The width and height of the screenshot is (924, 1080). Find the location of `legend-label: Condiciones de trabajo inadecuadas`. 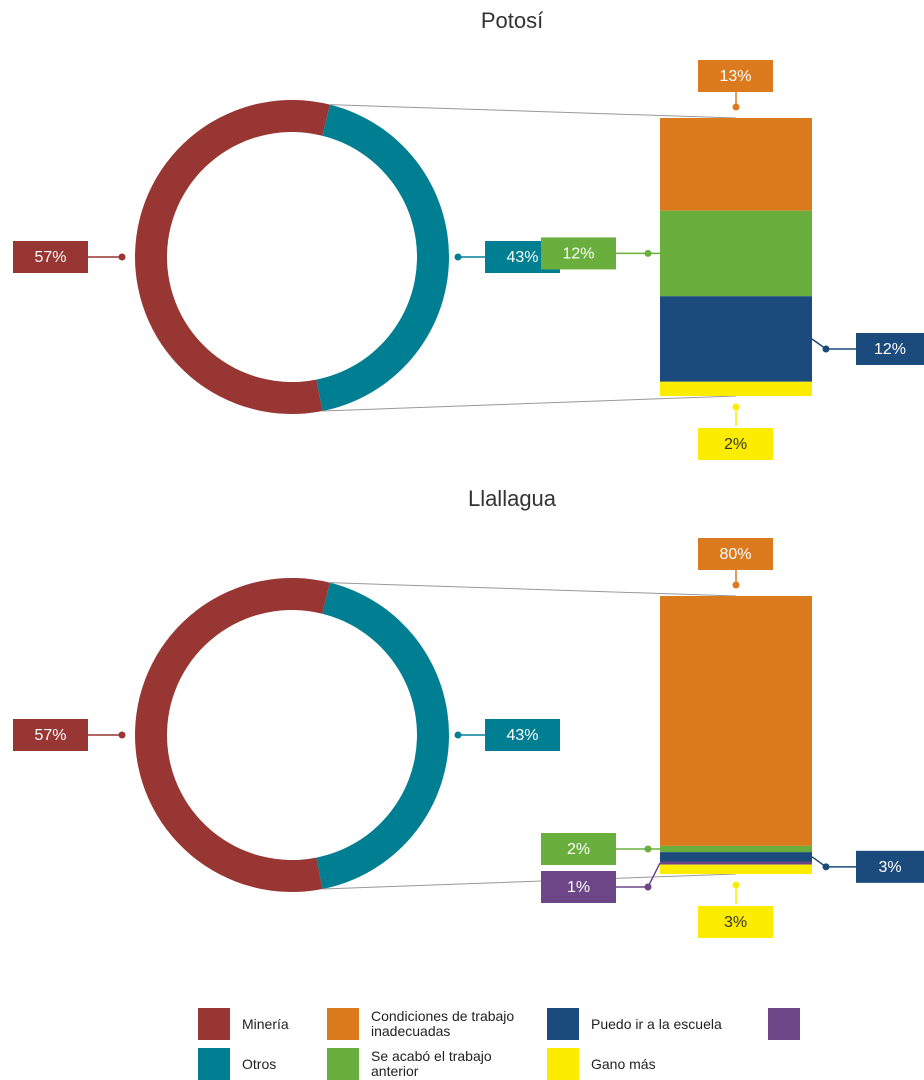

legend-label: Condiciones de trabajo inadecuadas is located at coordinates (443, 1023).